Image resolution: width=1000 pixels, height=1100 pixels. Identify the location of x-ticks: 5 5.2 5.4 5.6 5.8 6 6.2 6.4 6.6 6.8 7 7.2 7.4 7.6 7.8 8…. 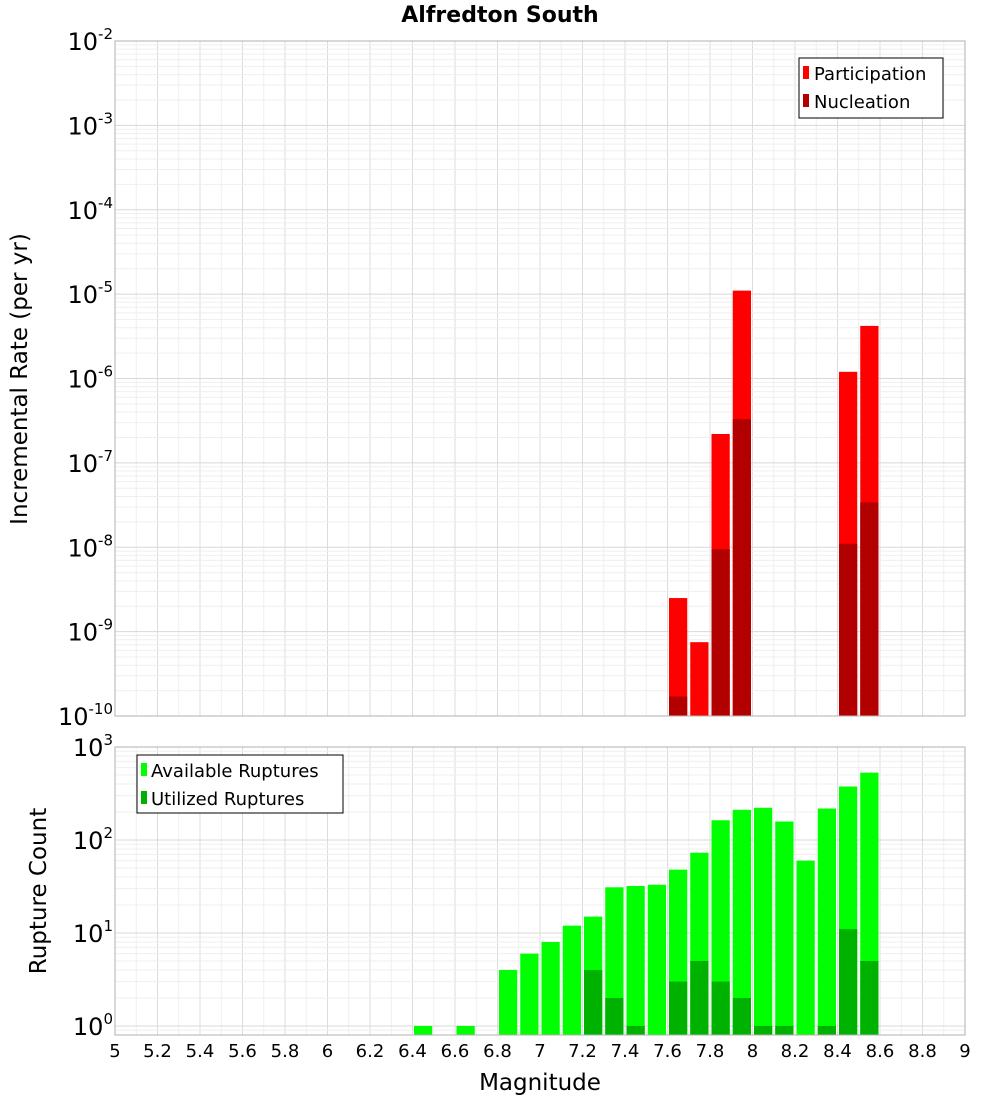
(539, 1051).